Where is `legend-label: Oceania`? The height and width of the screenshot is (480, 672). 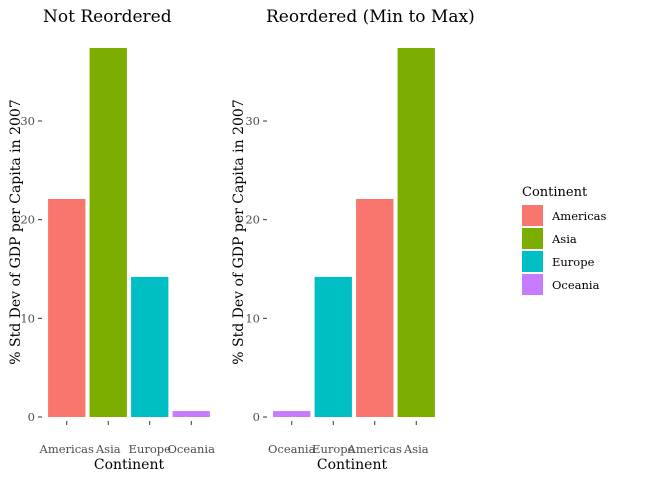
legend-label: Oceania is located at coordinates (576, 285).